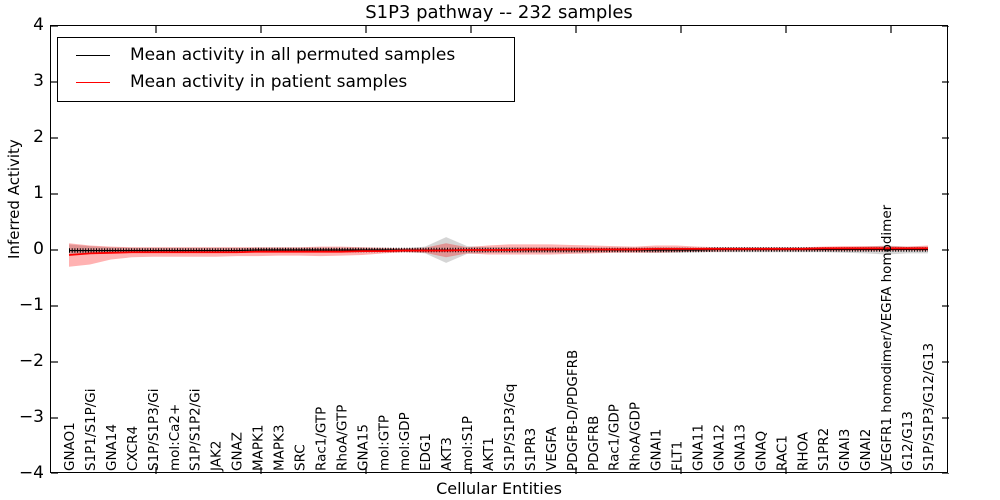 This screenshot has height=500, width=1000. What do you see at coordinates (845, 450) in the screenshot?
I see `x-category-label: GNAI3` at bounding box center [845, 450].